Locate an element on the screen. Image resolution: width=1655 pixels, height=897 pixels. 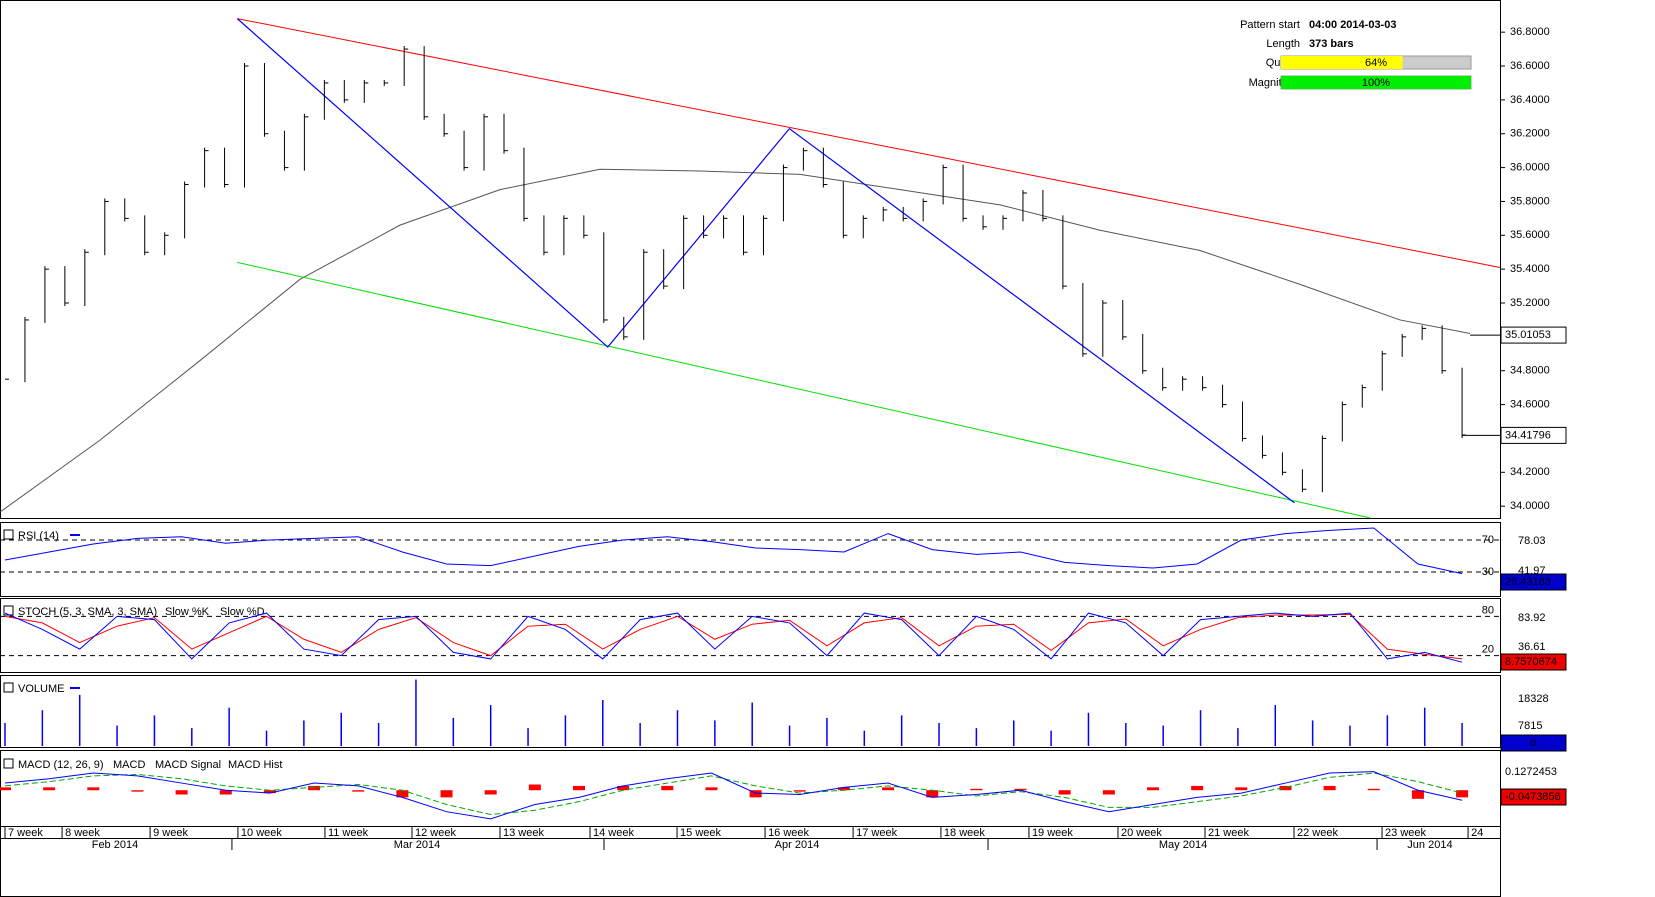
y-tick-label: 35.8000 is located at coordinates (1530, 201).